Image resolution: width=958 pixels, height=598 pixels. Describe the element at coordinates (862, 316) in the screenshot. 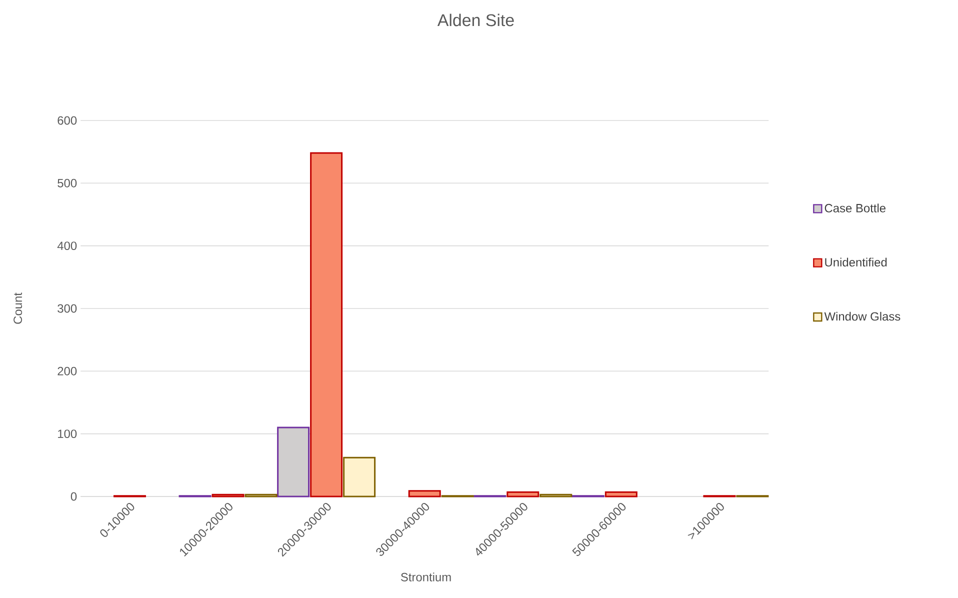

I see `legend-label: Window Glass` at that location.